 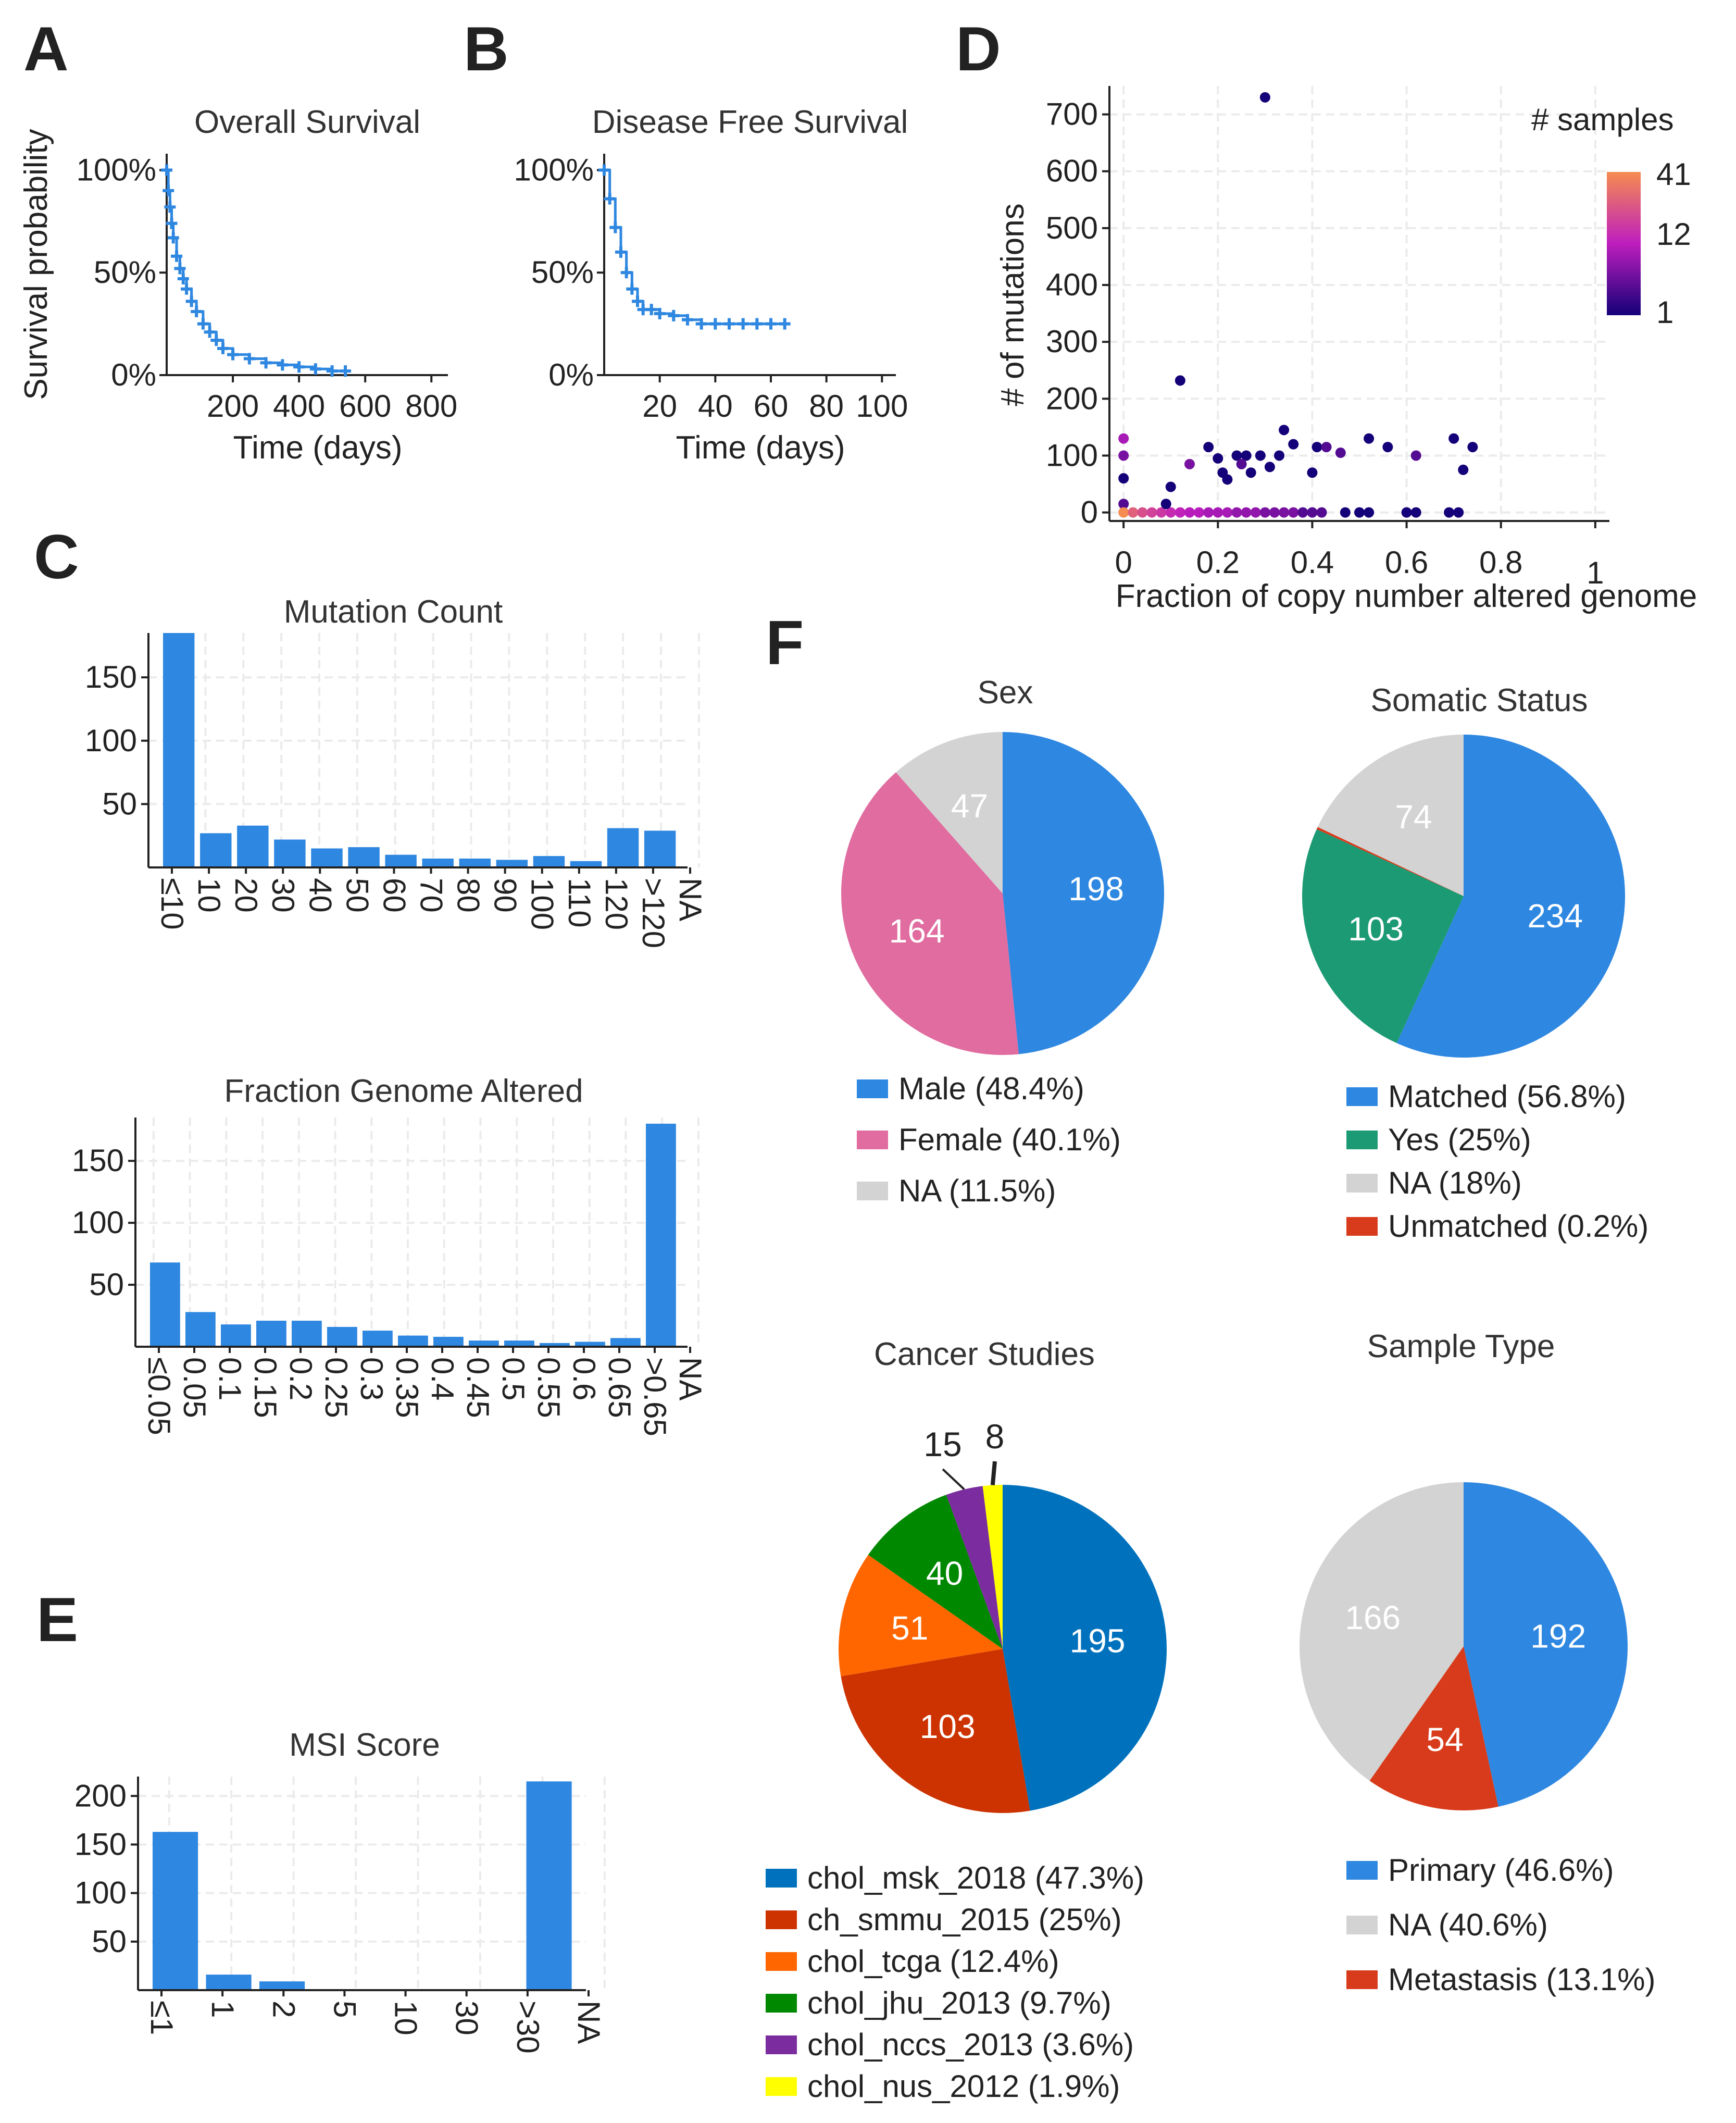 What do you see at coordinates (432, 895) in the screenshot?
I see `x-tick-label: 70` at bounding box center [432, 895].